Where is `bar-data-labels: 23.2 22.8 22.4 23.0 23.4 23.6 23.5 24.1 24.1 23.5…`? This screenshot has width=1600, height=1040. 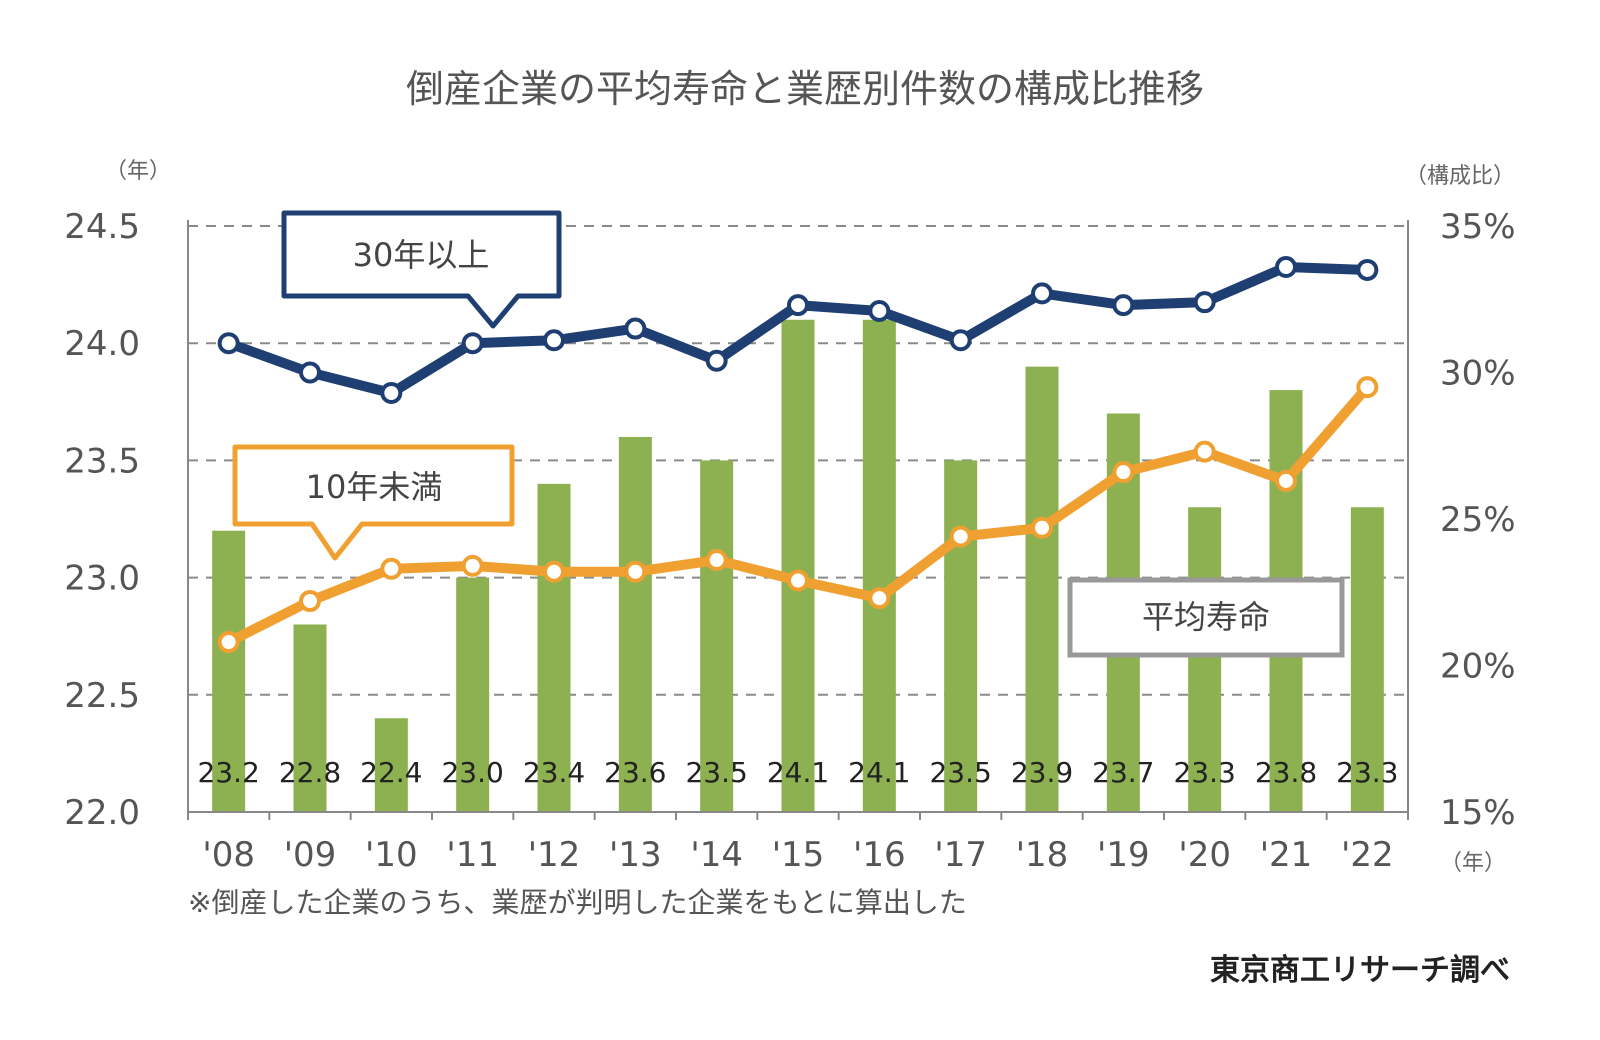
bar-data-labels: 23.2 22.8 22.4 23.0 23.4 23.6 23.5 24.1 24.1 23.5… is located at coordinates (797, 772).